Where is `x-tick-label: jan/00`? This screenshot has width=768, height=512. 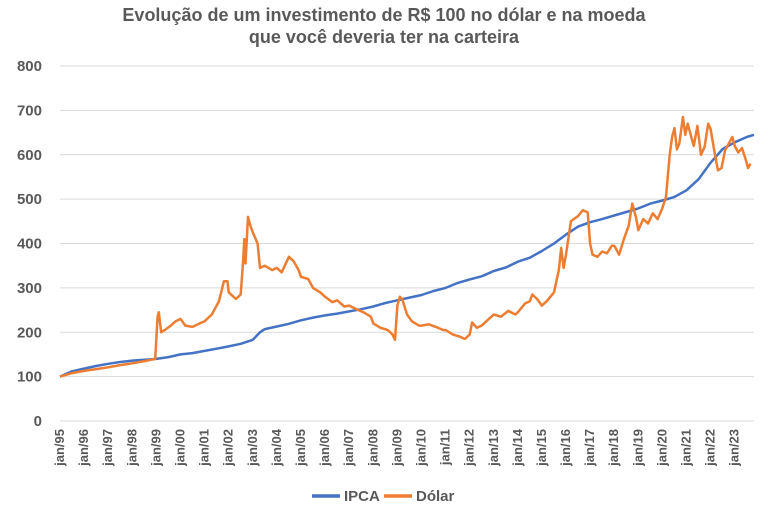
x-tick-label: jan/00 is located at coordinates (179, 448).